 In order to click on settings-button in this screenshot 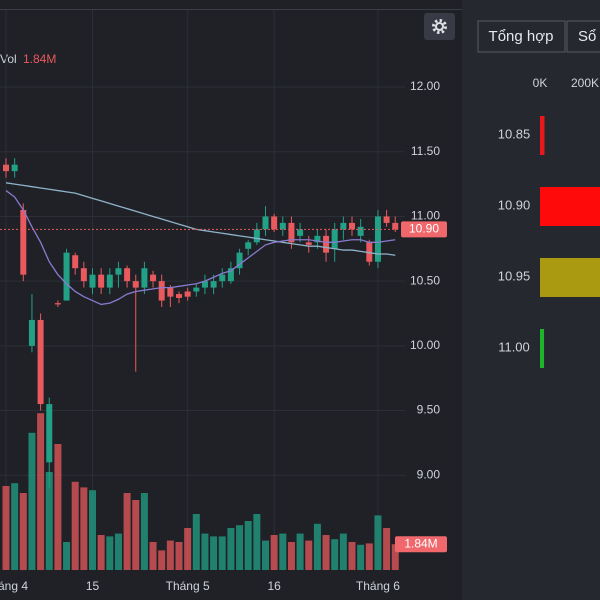, I will do `click(439, 26)`.